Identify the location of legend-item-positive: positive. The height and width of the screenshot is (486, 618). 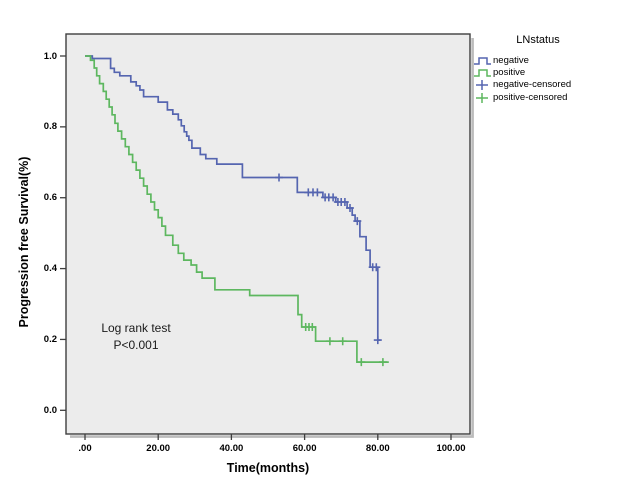
(544, 73).